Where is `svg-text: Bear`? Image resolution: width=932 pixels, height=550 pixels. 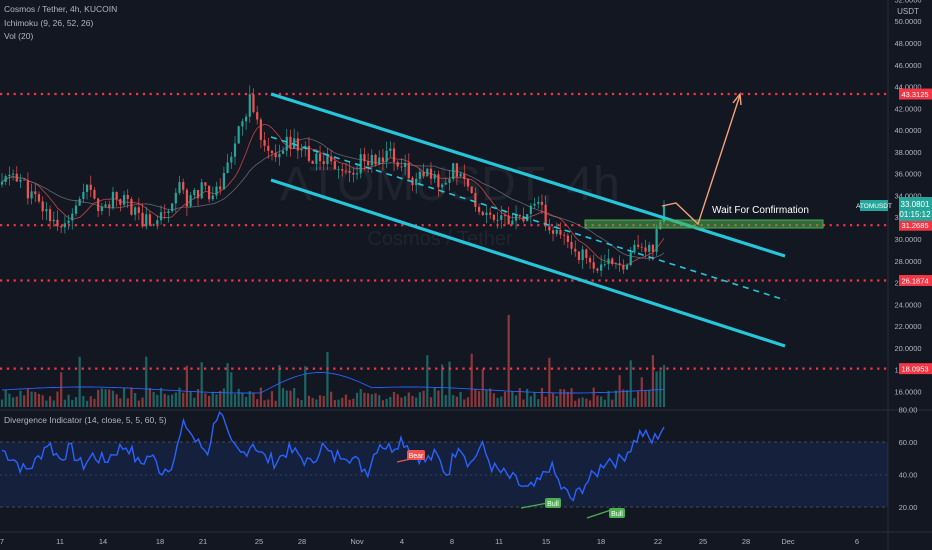 svg-text: Bear is located at coordinates (416, 456).